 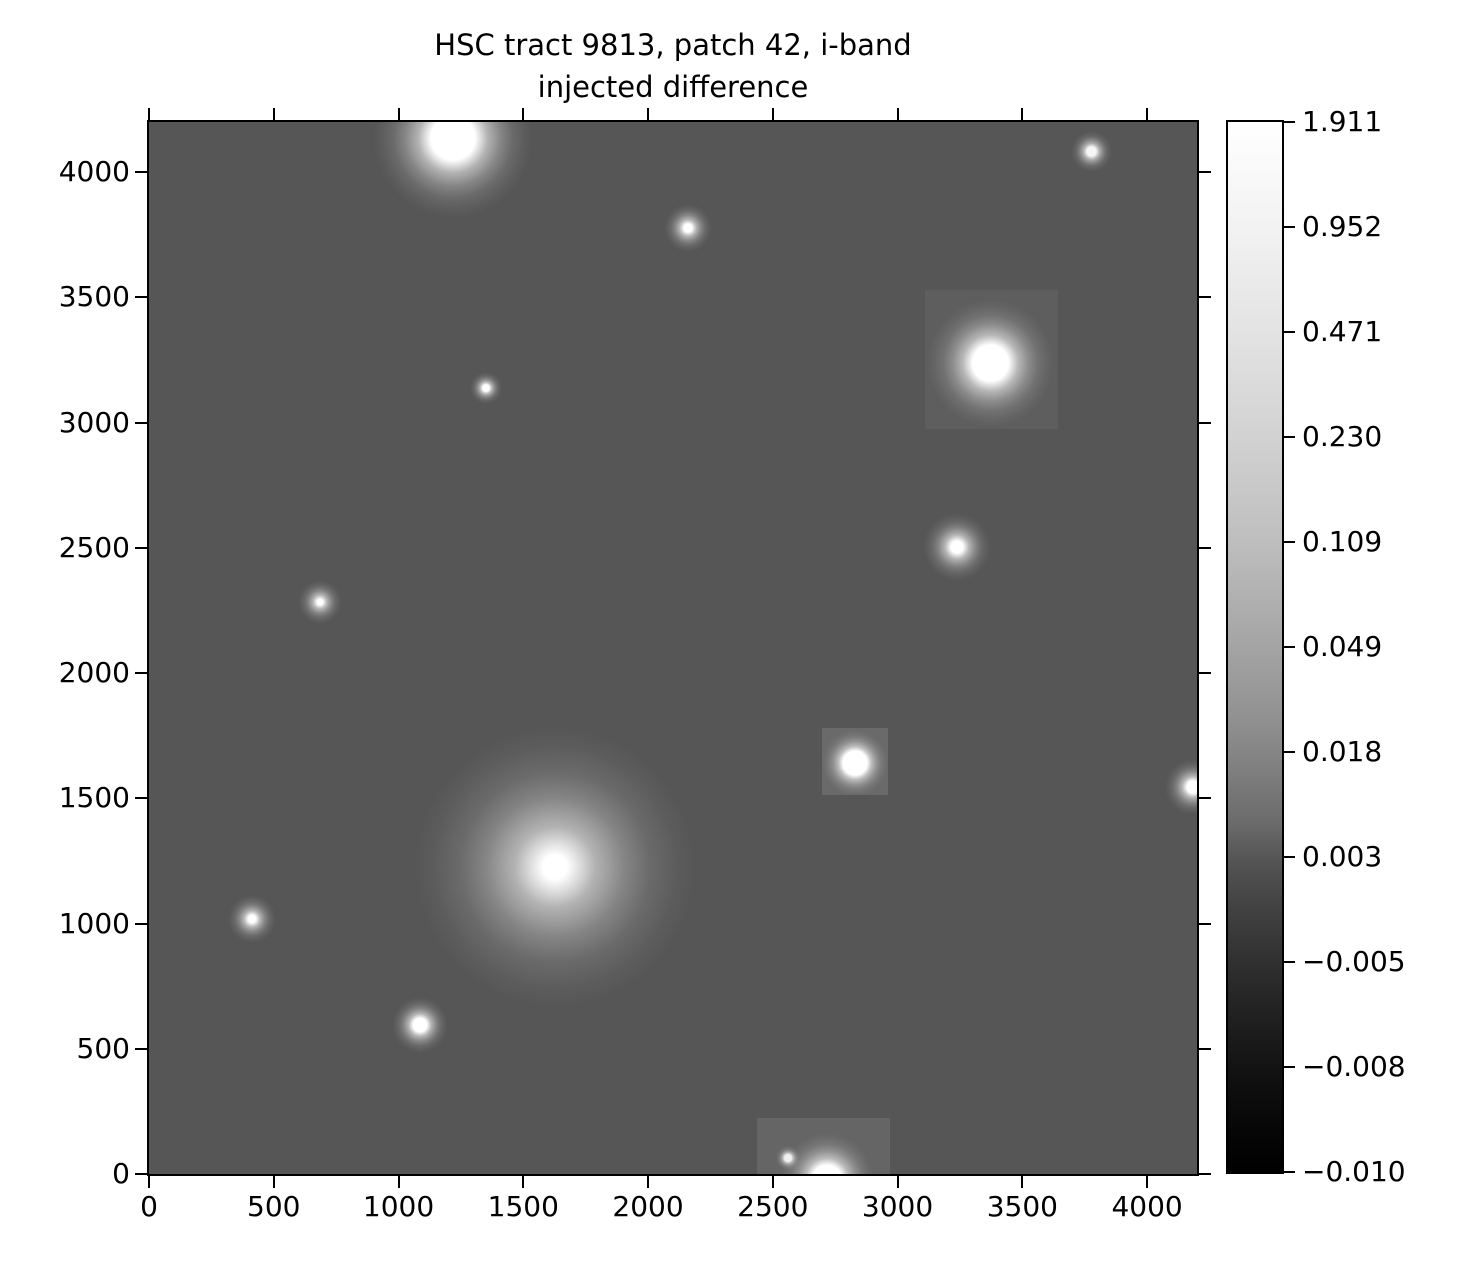 I want to click on y-tick-label: 4000, so click(x=94, y=172).